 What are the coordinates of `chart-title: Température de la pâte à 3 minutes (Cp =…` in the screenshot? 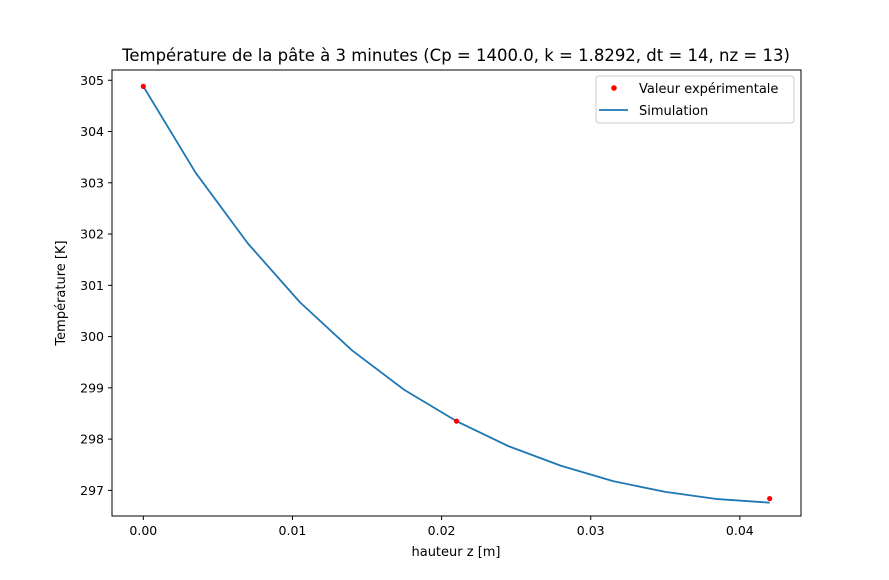 It's located at (455, 55).